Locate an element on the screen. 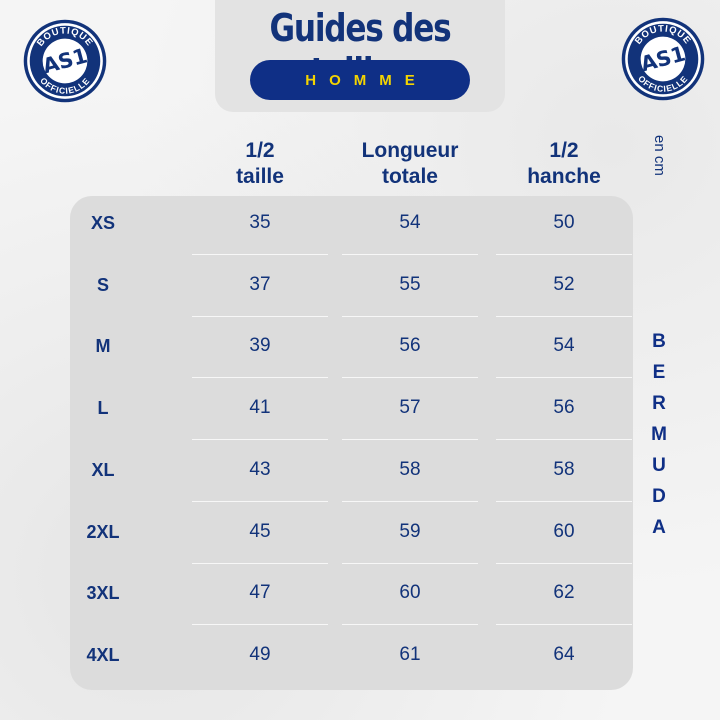 The image size is (720, 720). product-letter: M is located at coordinates (659, 434).